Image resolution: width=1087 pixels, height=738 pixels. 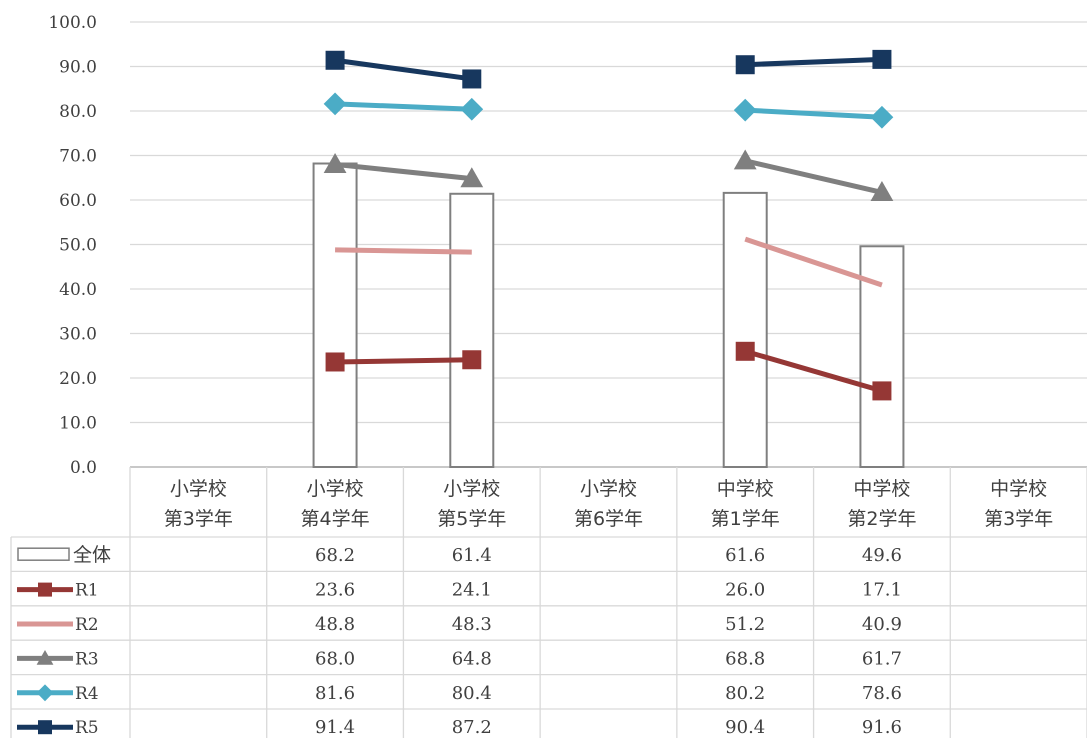 I want to click on data-table-cell: 78.6, so click(x=882, y=693).